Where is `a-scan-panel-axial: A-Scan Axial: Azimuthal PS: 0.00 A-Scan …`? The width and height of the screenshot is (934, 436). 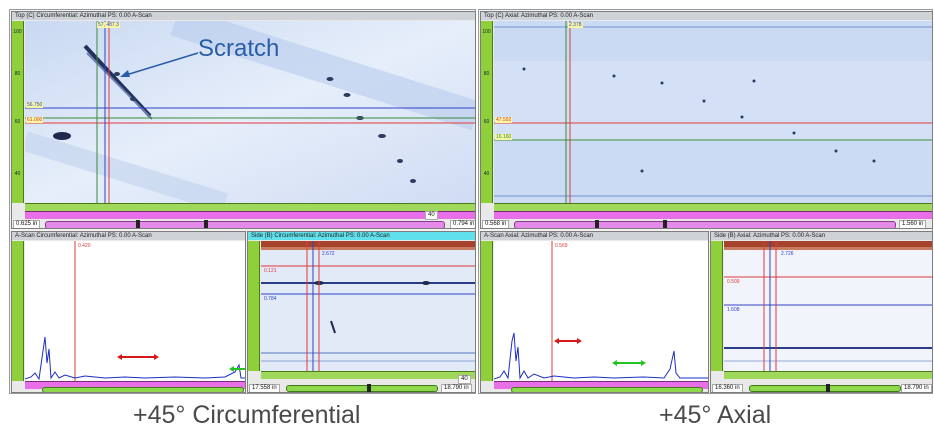 a-scan-panel-axial: A-Scan Axial: Azimuthal PS: 0.00 A-Scan … is located at coordinates (594, 312).